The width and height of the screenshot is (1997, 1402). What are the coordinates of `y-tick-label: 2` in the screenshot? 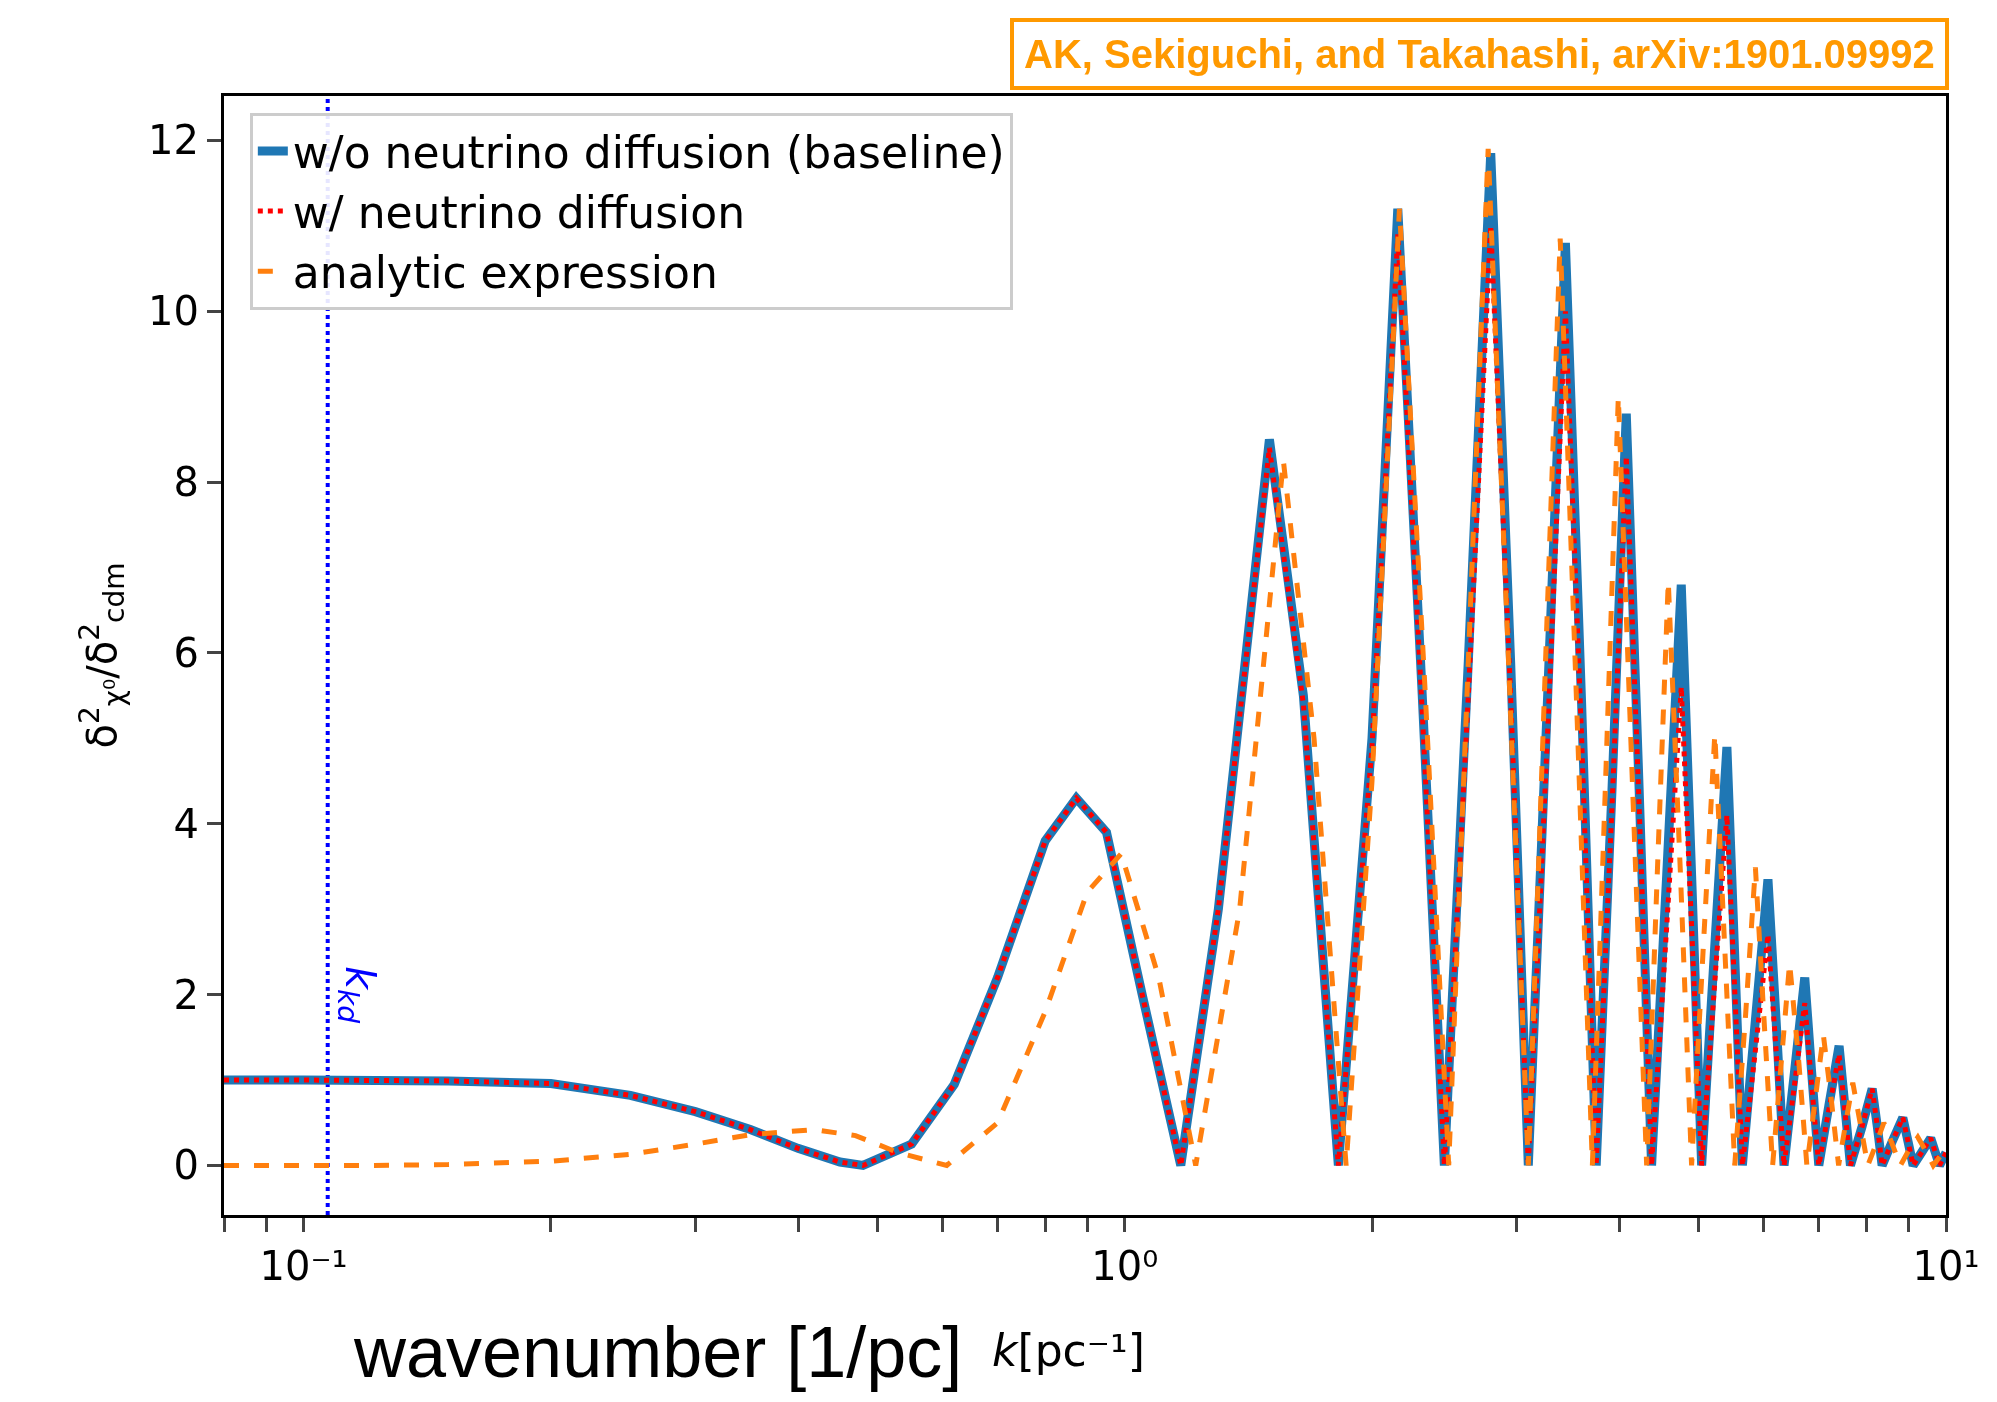 It's located at (186, 994).